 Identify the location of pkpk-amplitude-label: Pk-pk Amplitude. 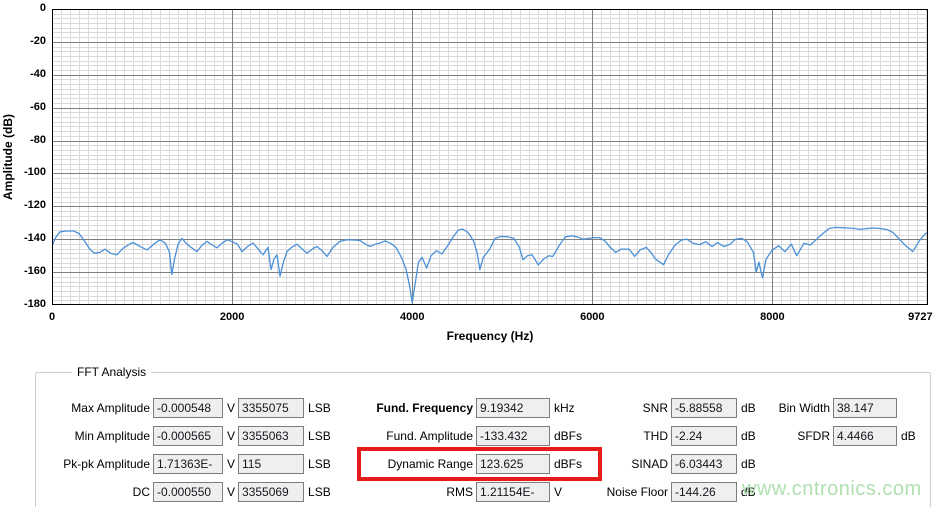
(106, 464).